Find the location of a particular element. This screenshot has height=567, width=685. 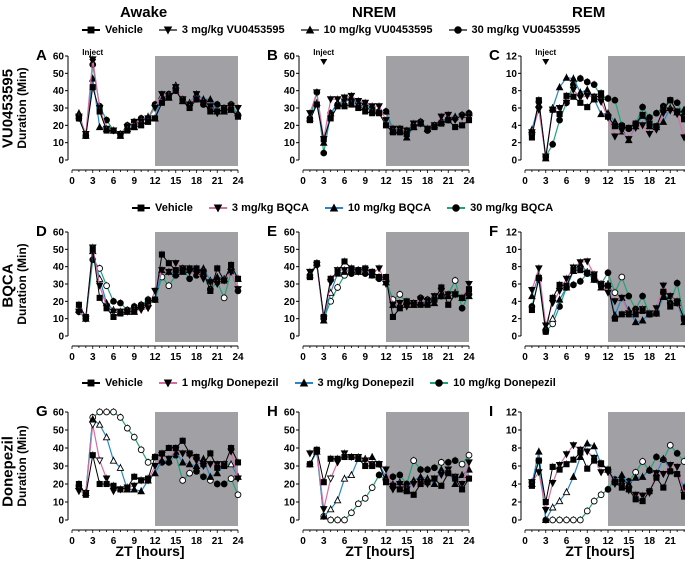

x-tick-label: 24 is located at coordinates (238, 357).